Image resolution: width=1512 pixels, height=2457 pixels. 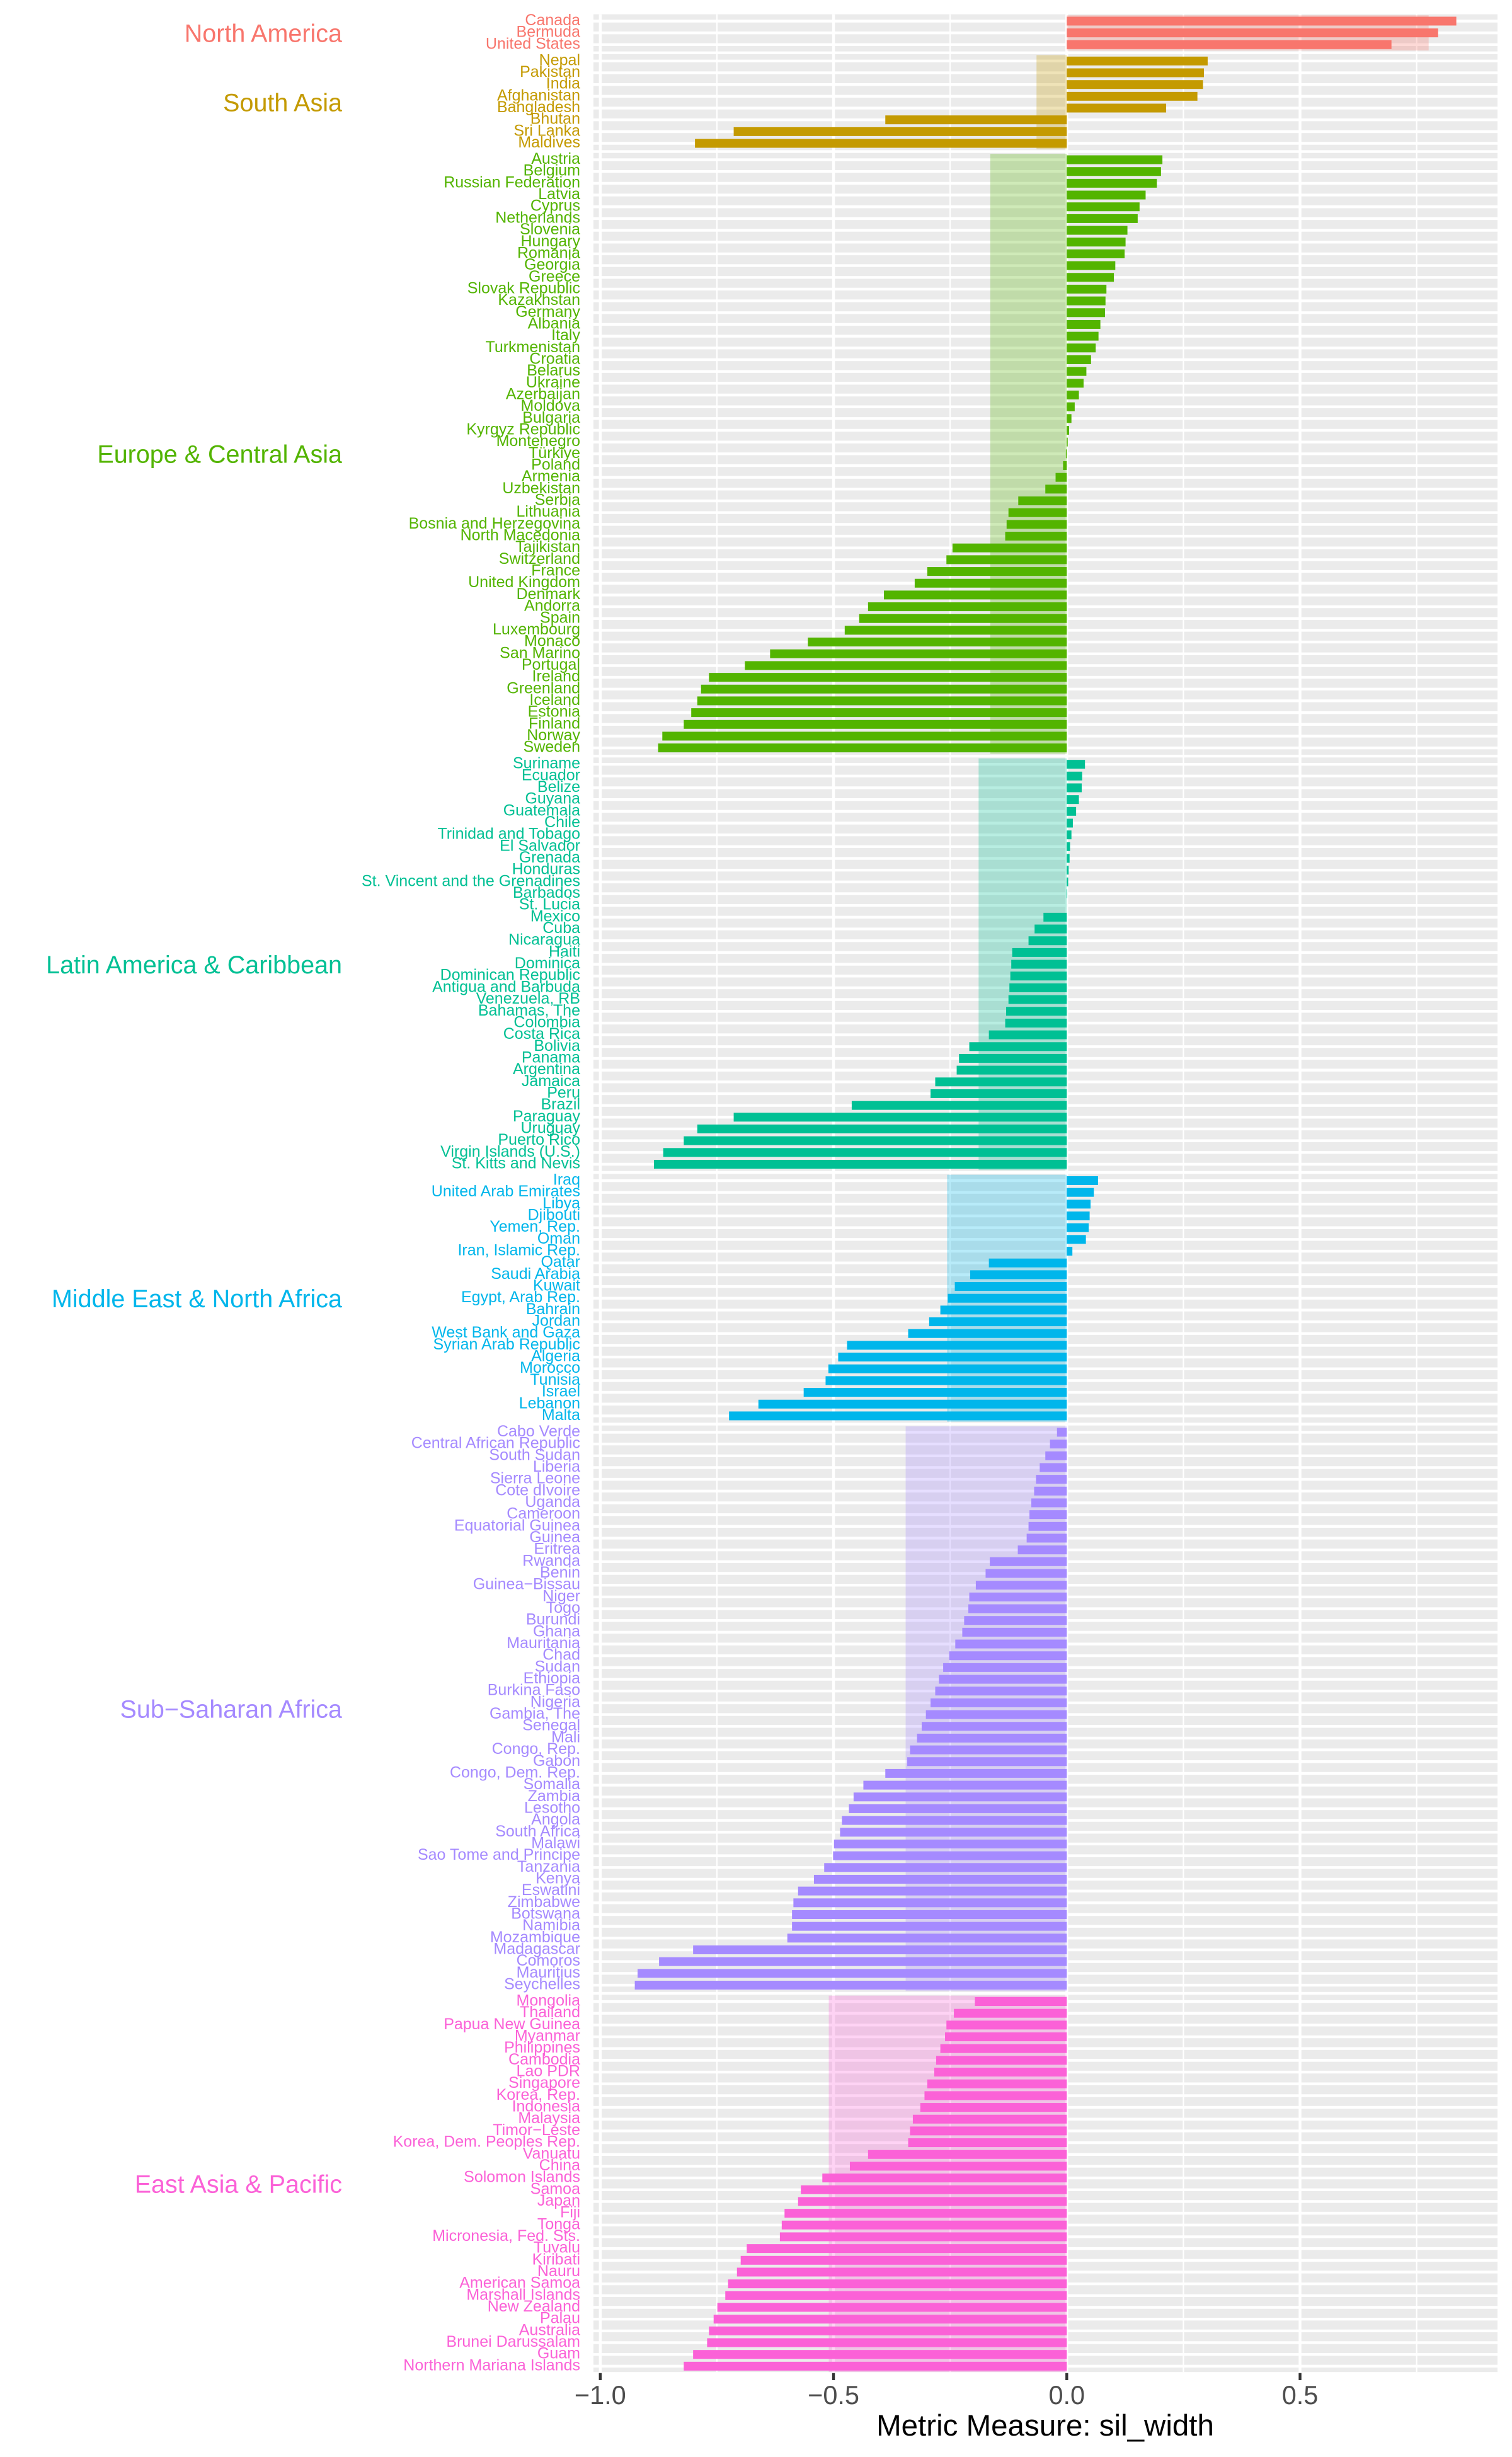 What do you see at coordinates (553, 370) in the screenshot?
I see `svg-text: Belarus` at bounding box center [553, 370].